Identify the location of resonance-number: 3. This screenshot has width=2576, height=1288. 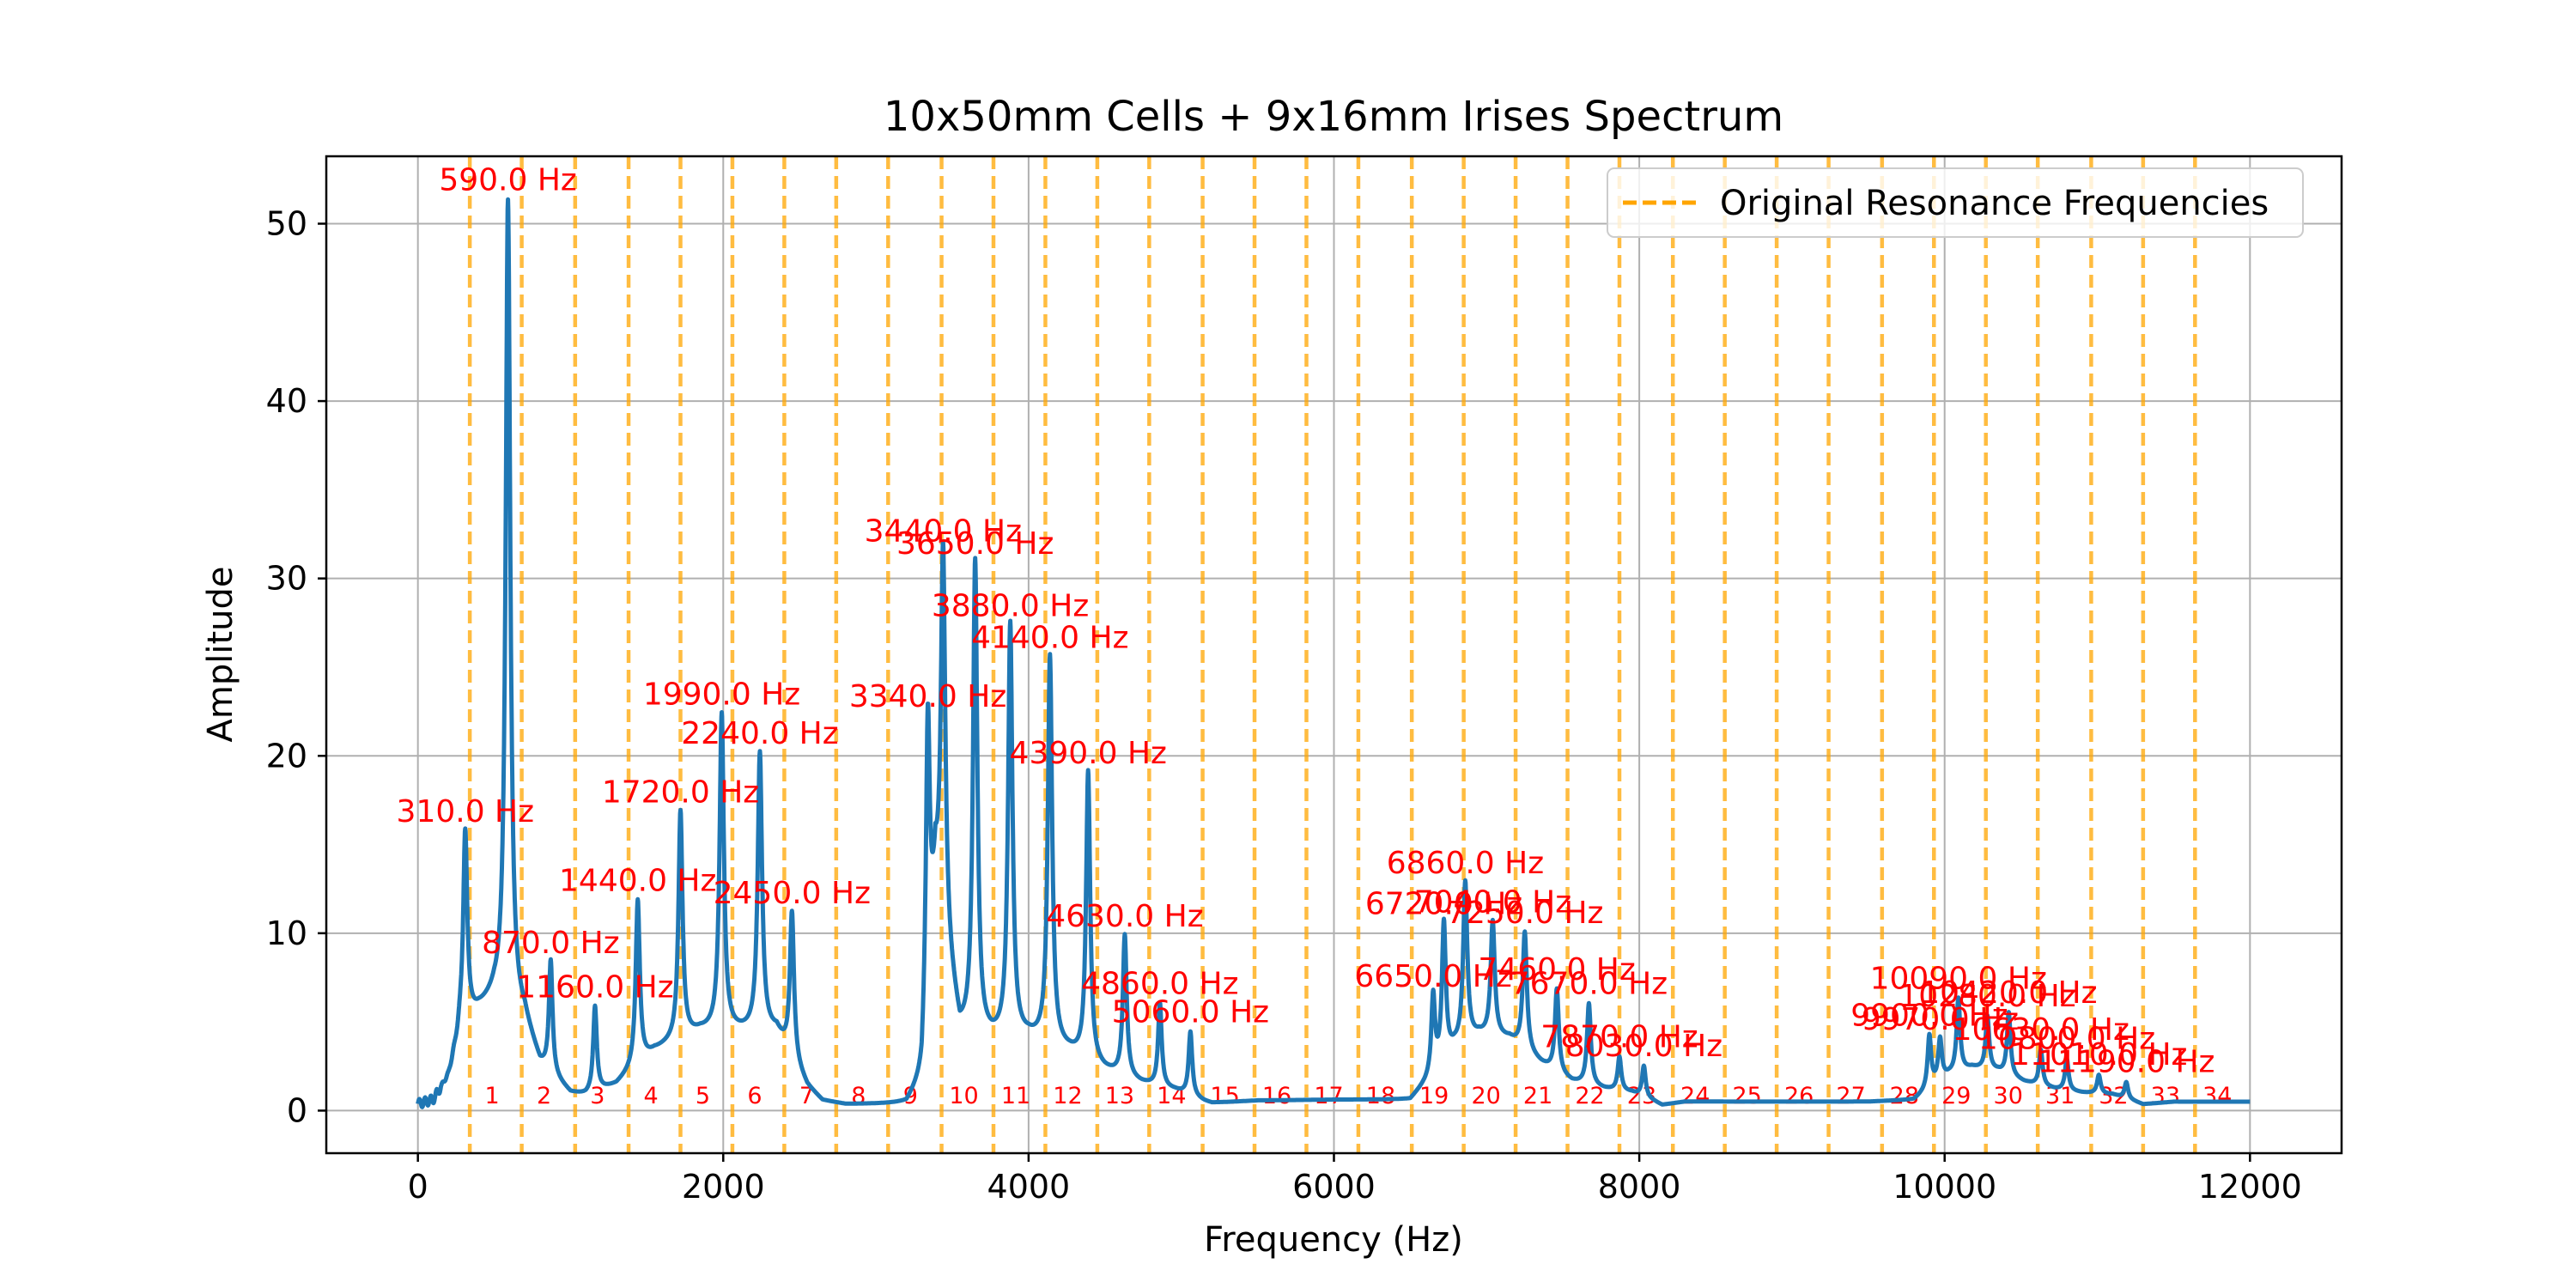
(597, 1096).